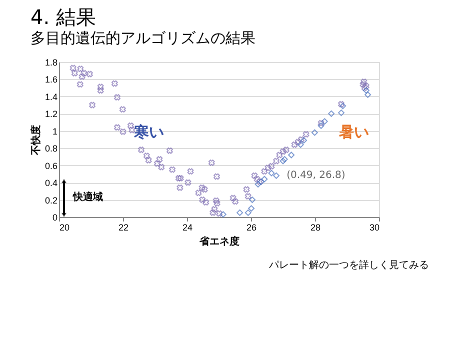 This screenshot has height=340, width=453. I want to click on x-tick-label: 24, so click(187, 227).